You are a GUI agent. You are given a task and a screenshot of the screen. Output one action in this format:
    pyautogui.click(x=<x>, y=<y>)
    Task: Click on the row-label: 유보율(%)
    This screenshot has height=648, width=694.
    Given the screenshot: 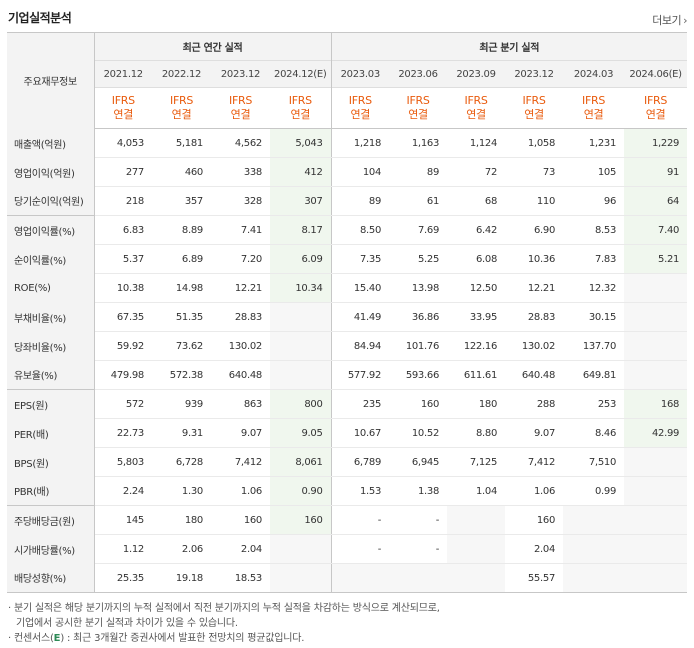 What is the action you would take?
    pyautogui.click(x=51, y=375)
    